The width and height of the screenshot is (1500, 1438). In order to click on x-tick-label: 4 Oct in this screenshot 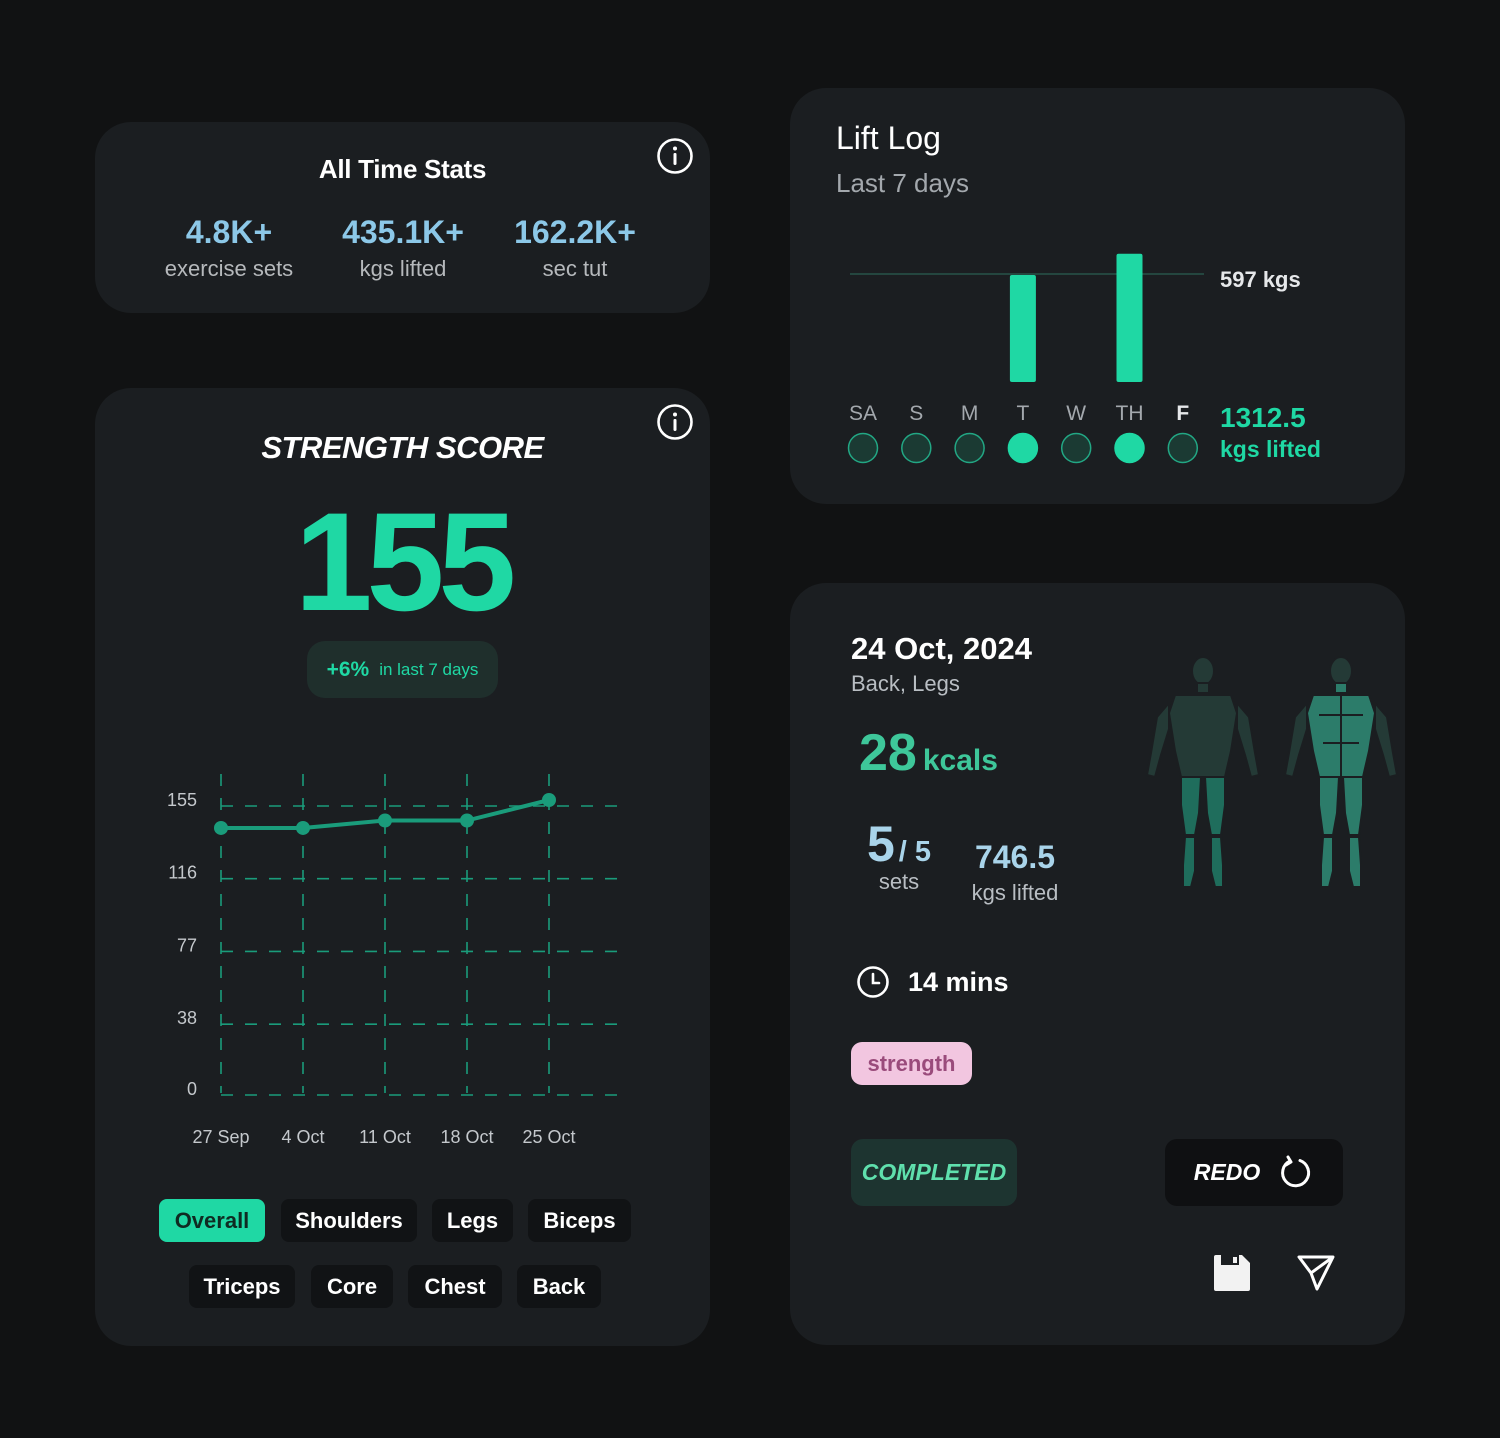, I will do `click(302, 1137)`.